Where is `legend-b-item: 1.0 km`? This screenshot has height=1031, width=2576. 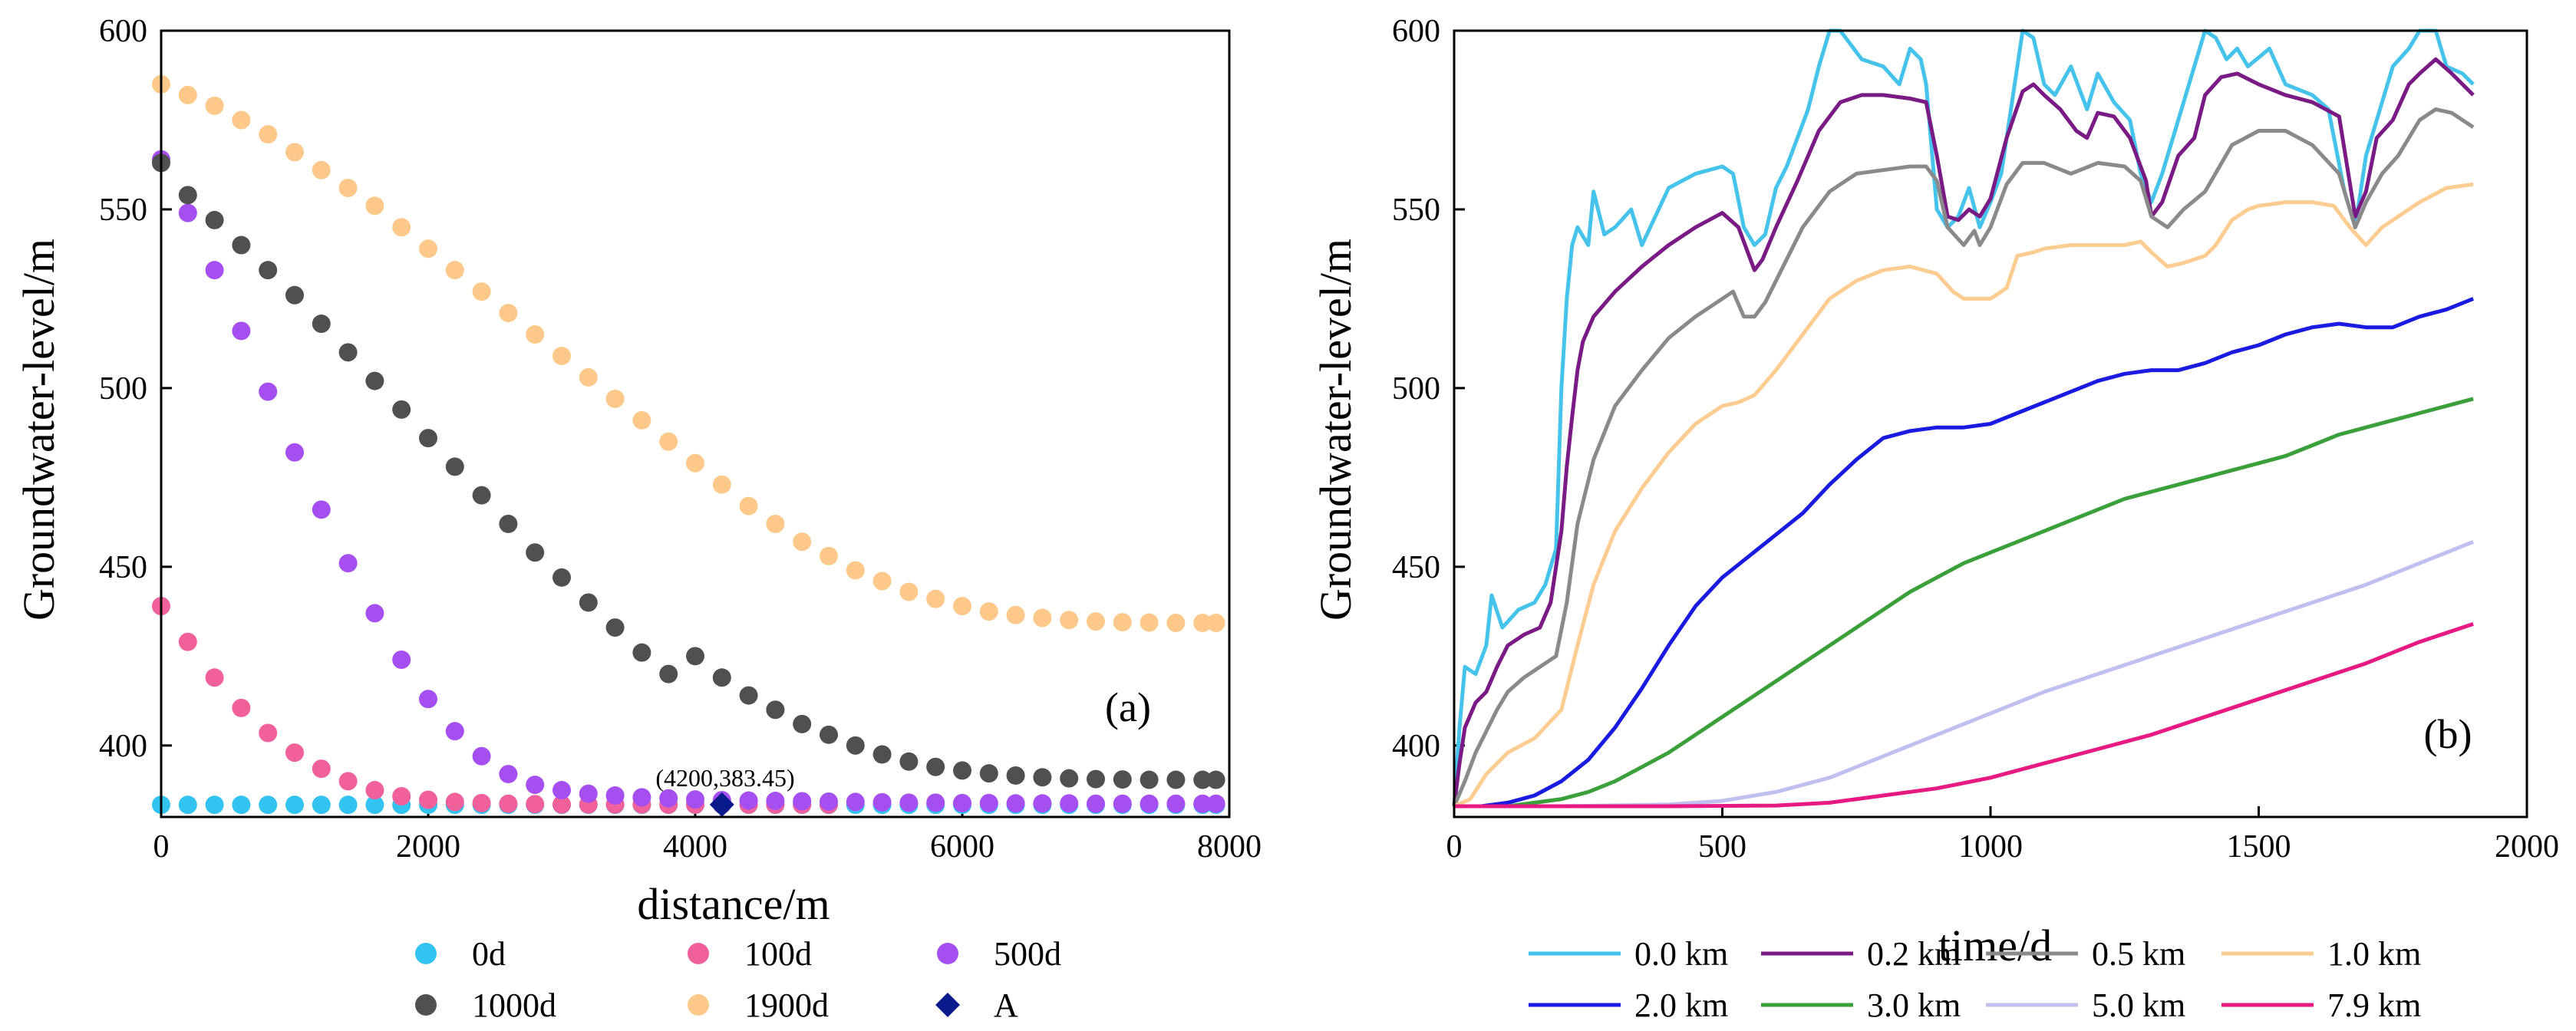 legend-b-item: 1.0 km is located at coordinates (2321, 954).